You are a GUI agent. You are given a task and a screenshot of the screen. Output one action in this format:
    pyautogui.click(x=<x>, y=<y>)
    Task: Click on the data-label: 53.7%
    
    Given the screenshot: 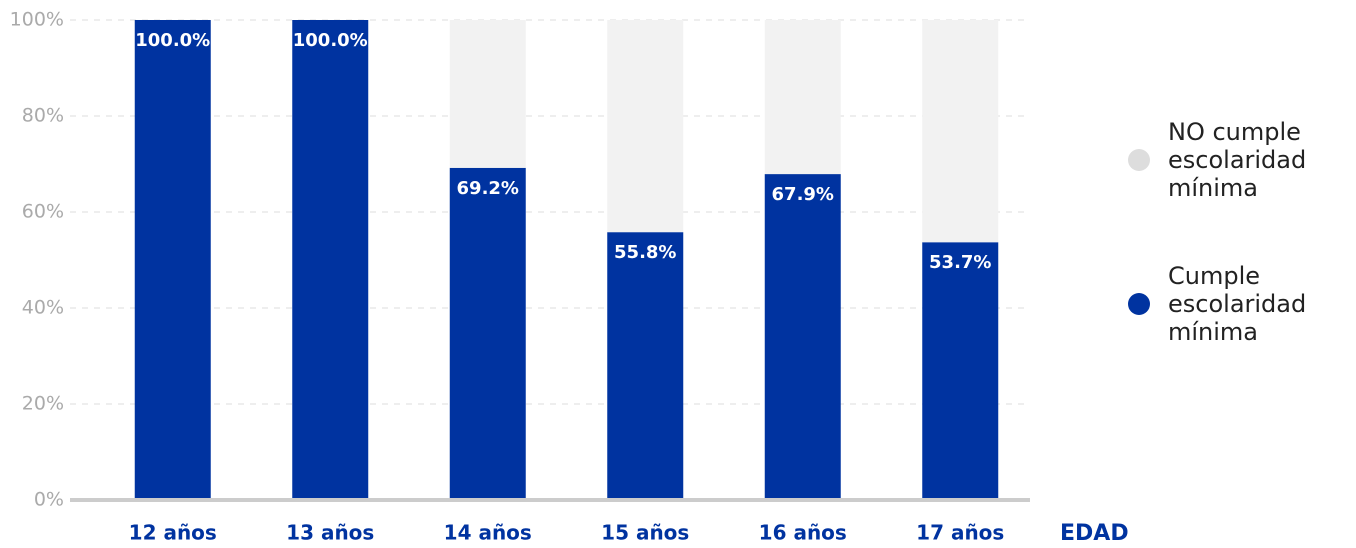 What is the action you would take?
    pyautogui.click(x=960, y=262)
    